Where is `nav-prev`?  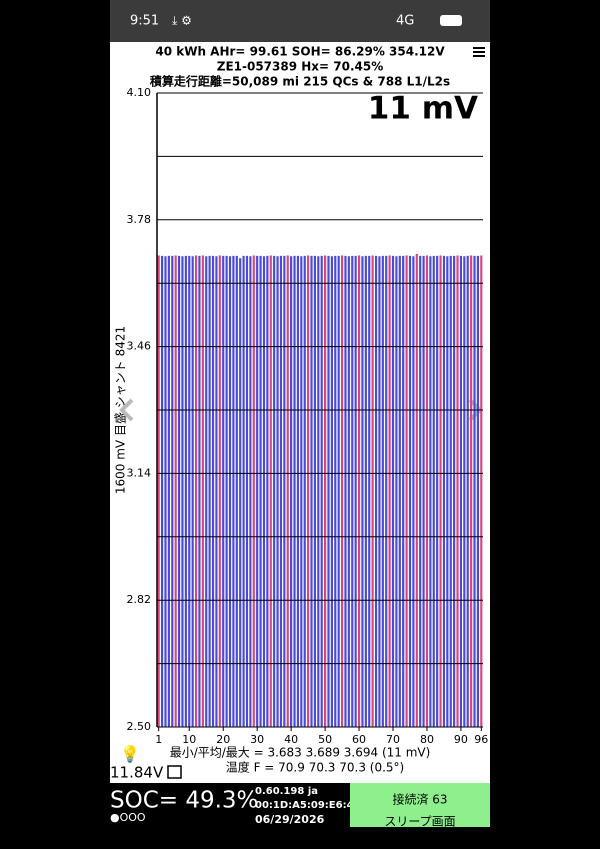 nav-prev is located at coordinates (126, 410).